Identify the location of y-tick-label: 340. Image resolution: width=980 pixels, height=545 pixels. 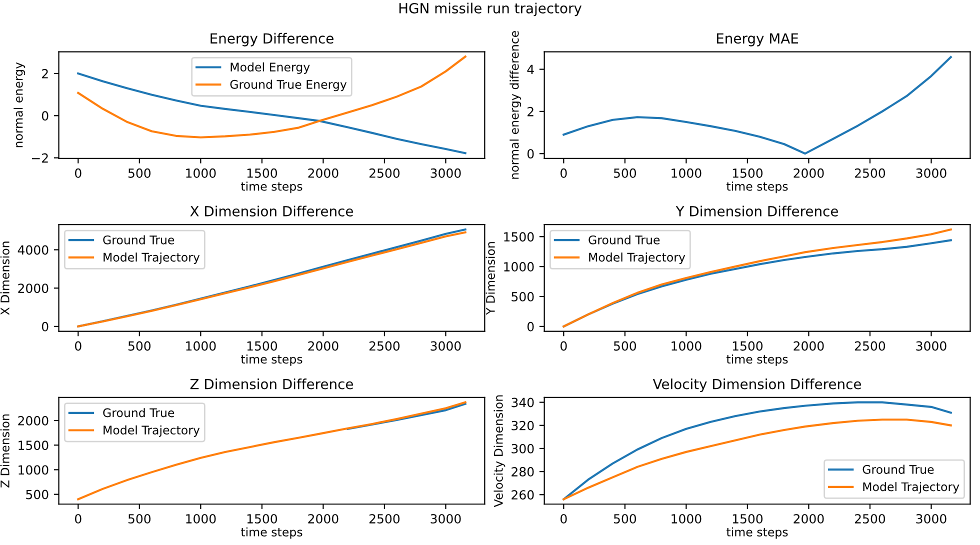
(523, 403).